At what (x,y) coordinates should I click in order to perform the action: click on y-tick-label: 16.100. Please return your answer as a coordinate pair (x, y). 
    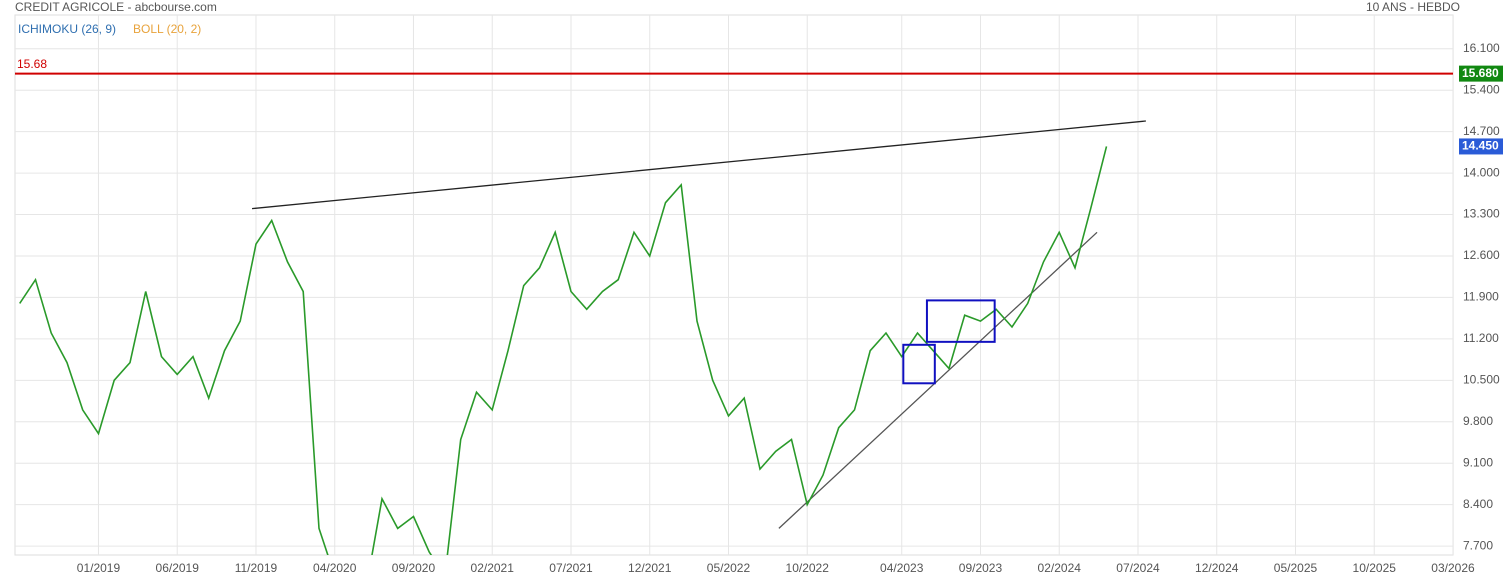
    Looking at the image, I should click on (1481, 48).